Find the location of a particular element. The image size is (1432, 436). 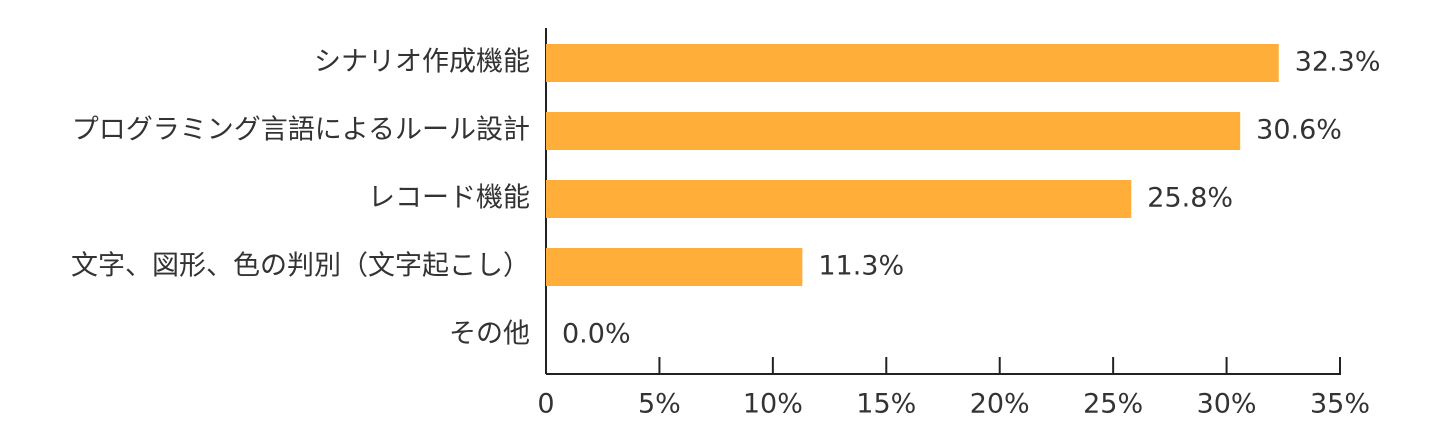

x-tick-label: 0 is located at coordinates (545, 404).